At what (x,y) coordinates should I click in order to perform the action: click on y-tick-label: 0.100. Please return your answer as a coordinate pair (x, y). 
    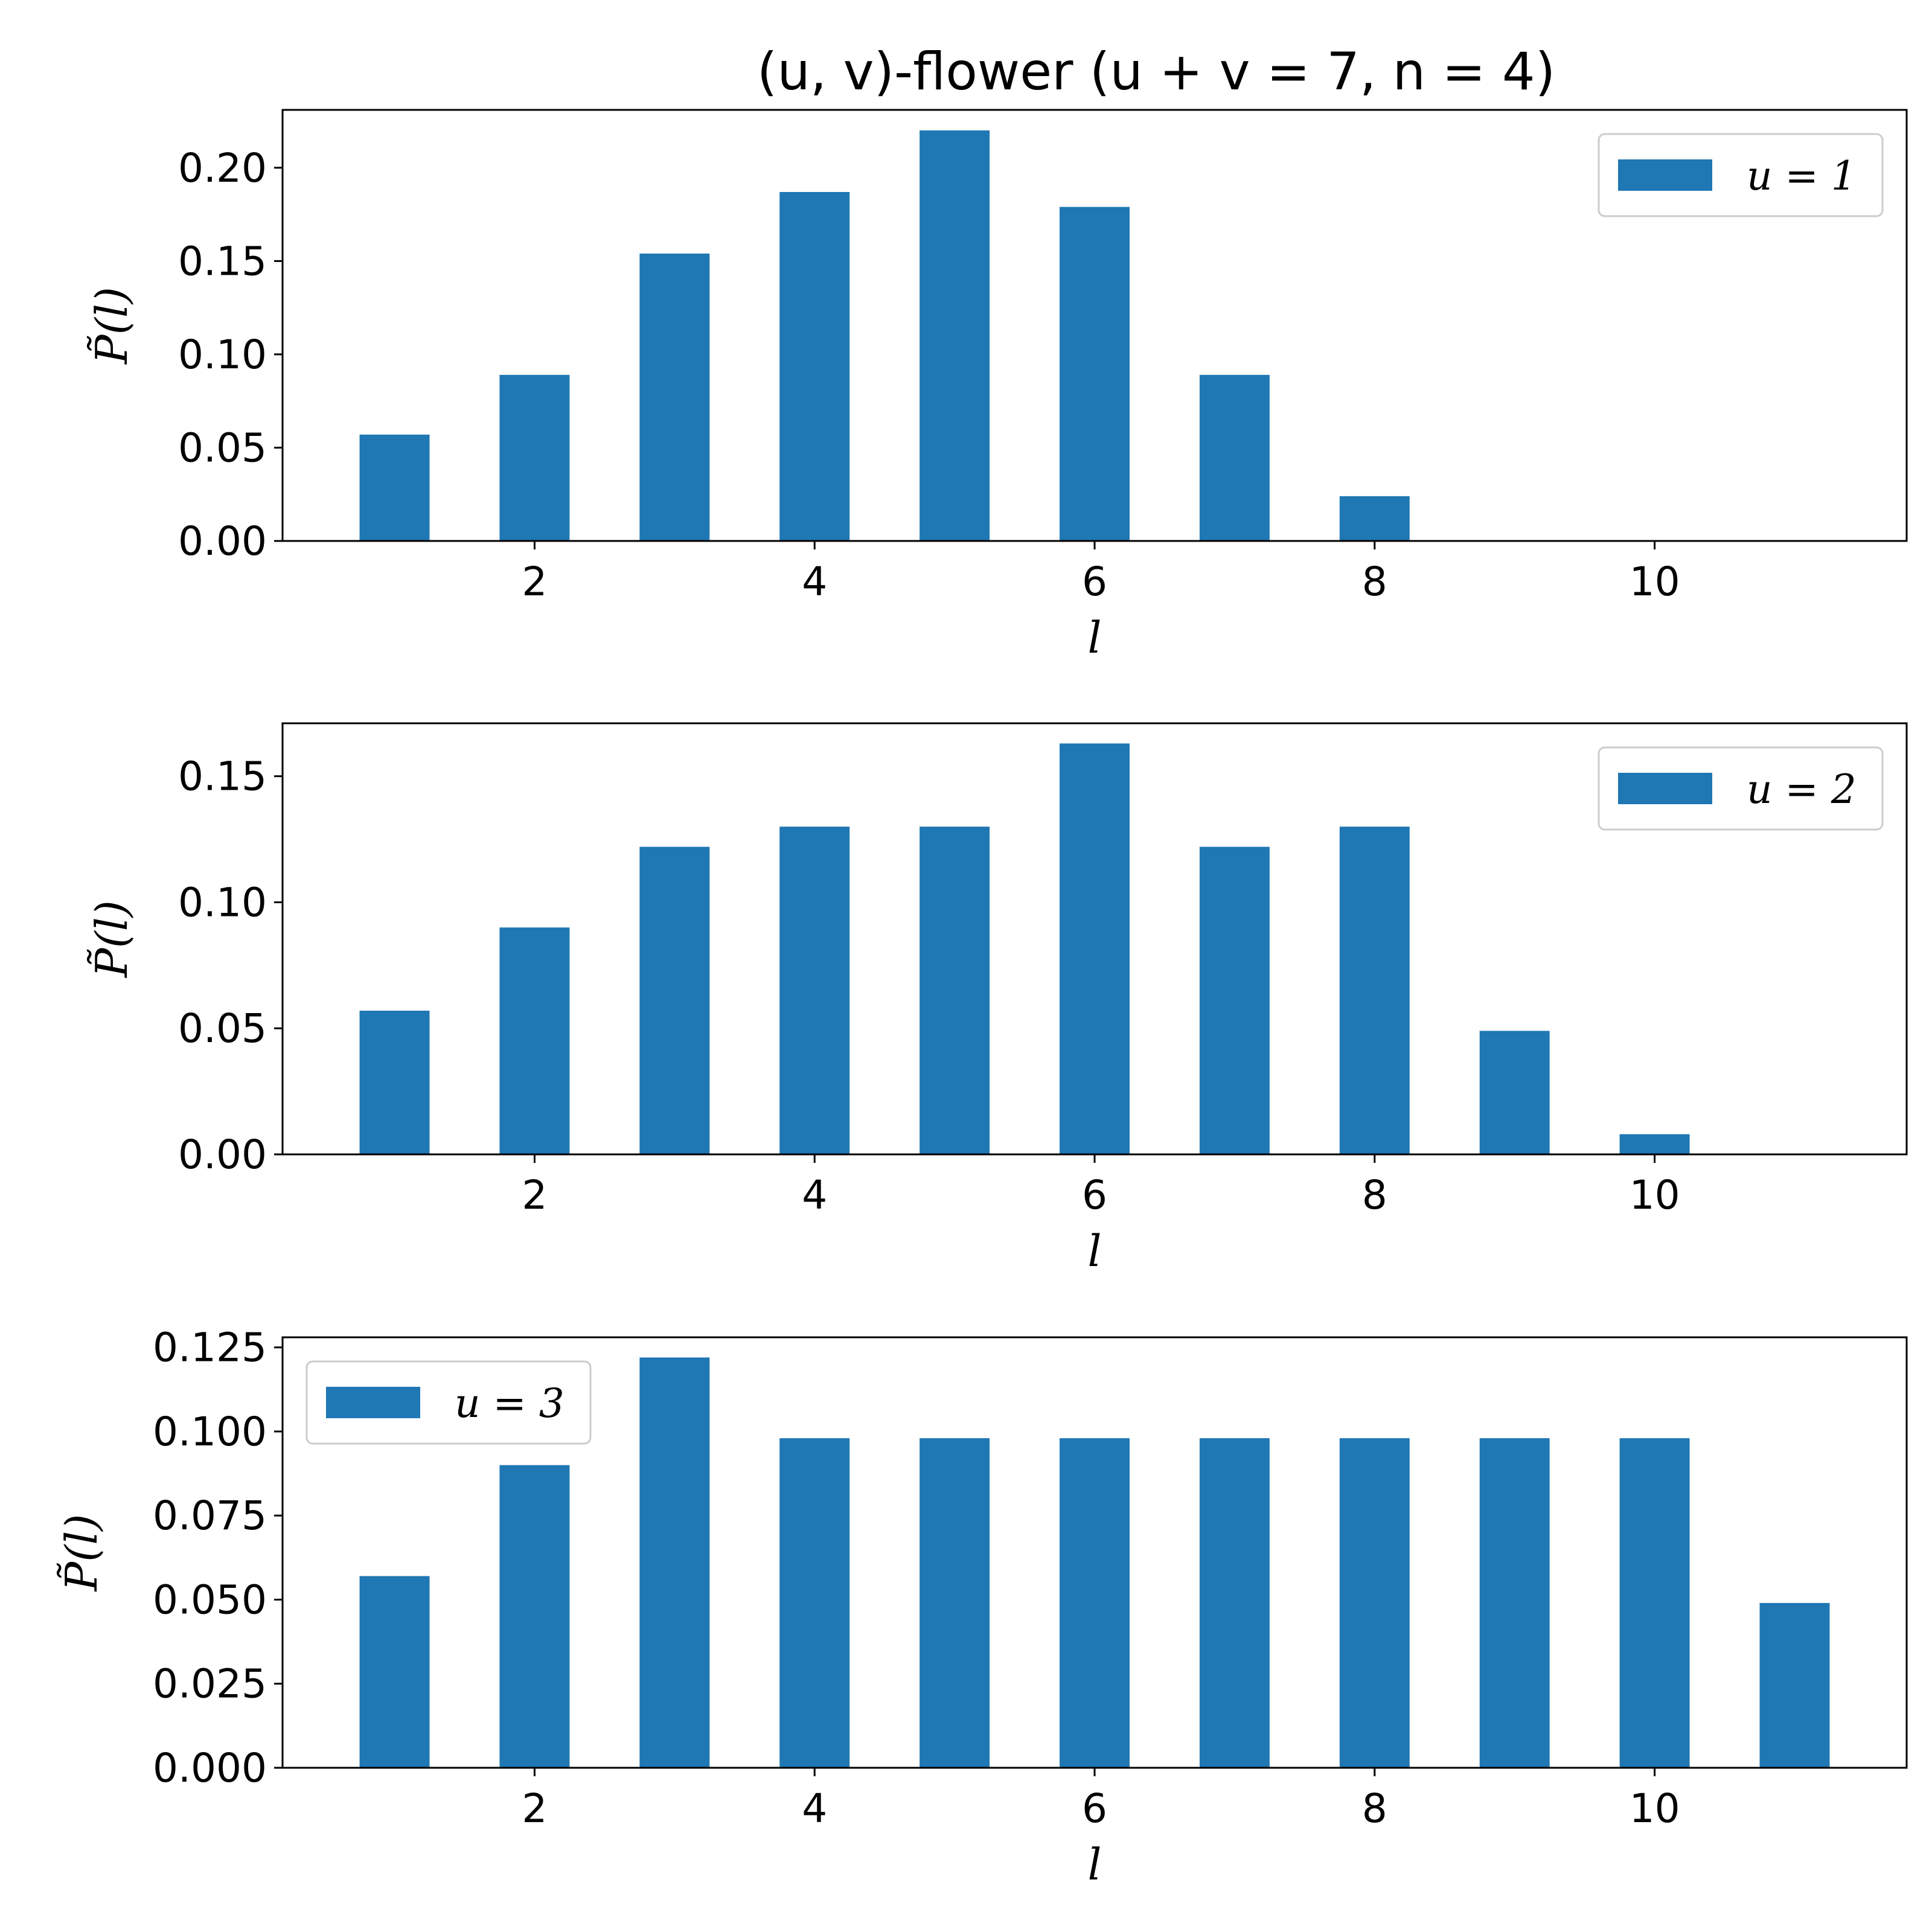
    Looking at the image, I should click on (210, 1432).